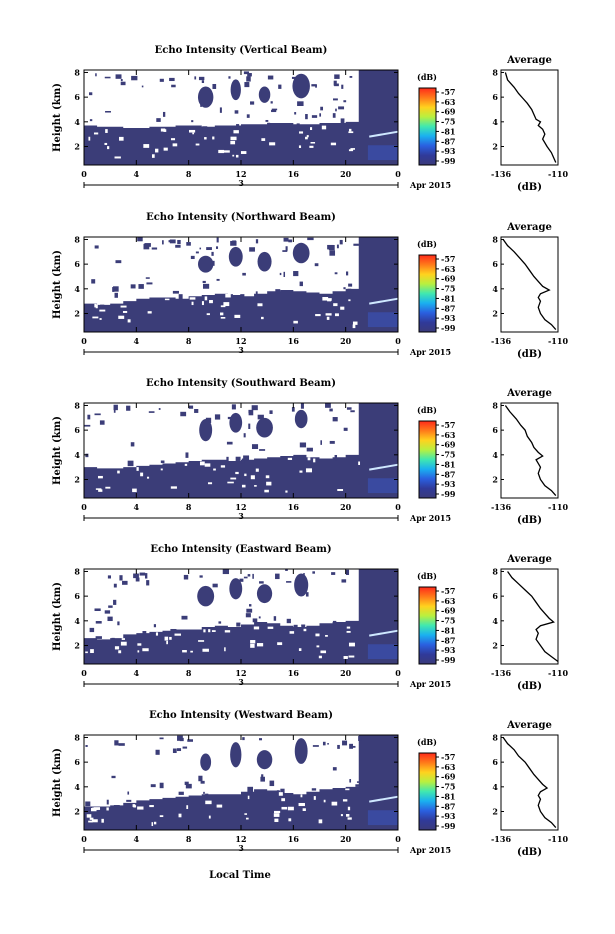 This screenshot has width=615, height=934. Describe the element at coordinates (240, 549) in the screenshot. I see `panel-title: Echo Intensity (Eastward Beam)` at that location.